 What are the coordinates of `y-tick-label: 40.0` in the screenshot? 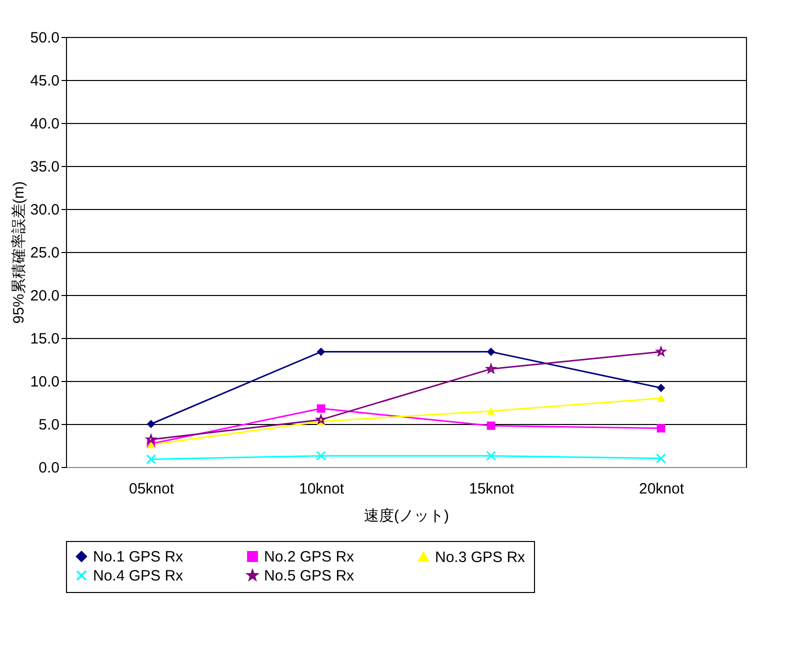 It's located at (45, 124).